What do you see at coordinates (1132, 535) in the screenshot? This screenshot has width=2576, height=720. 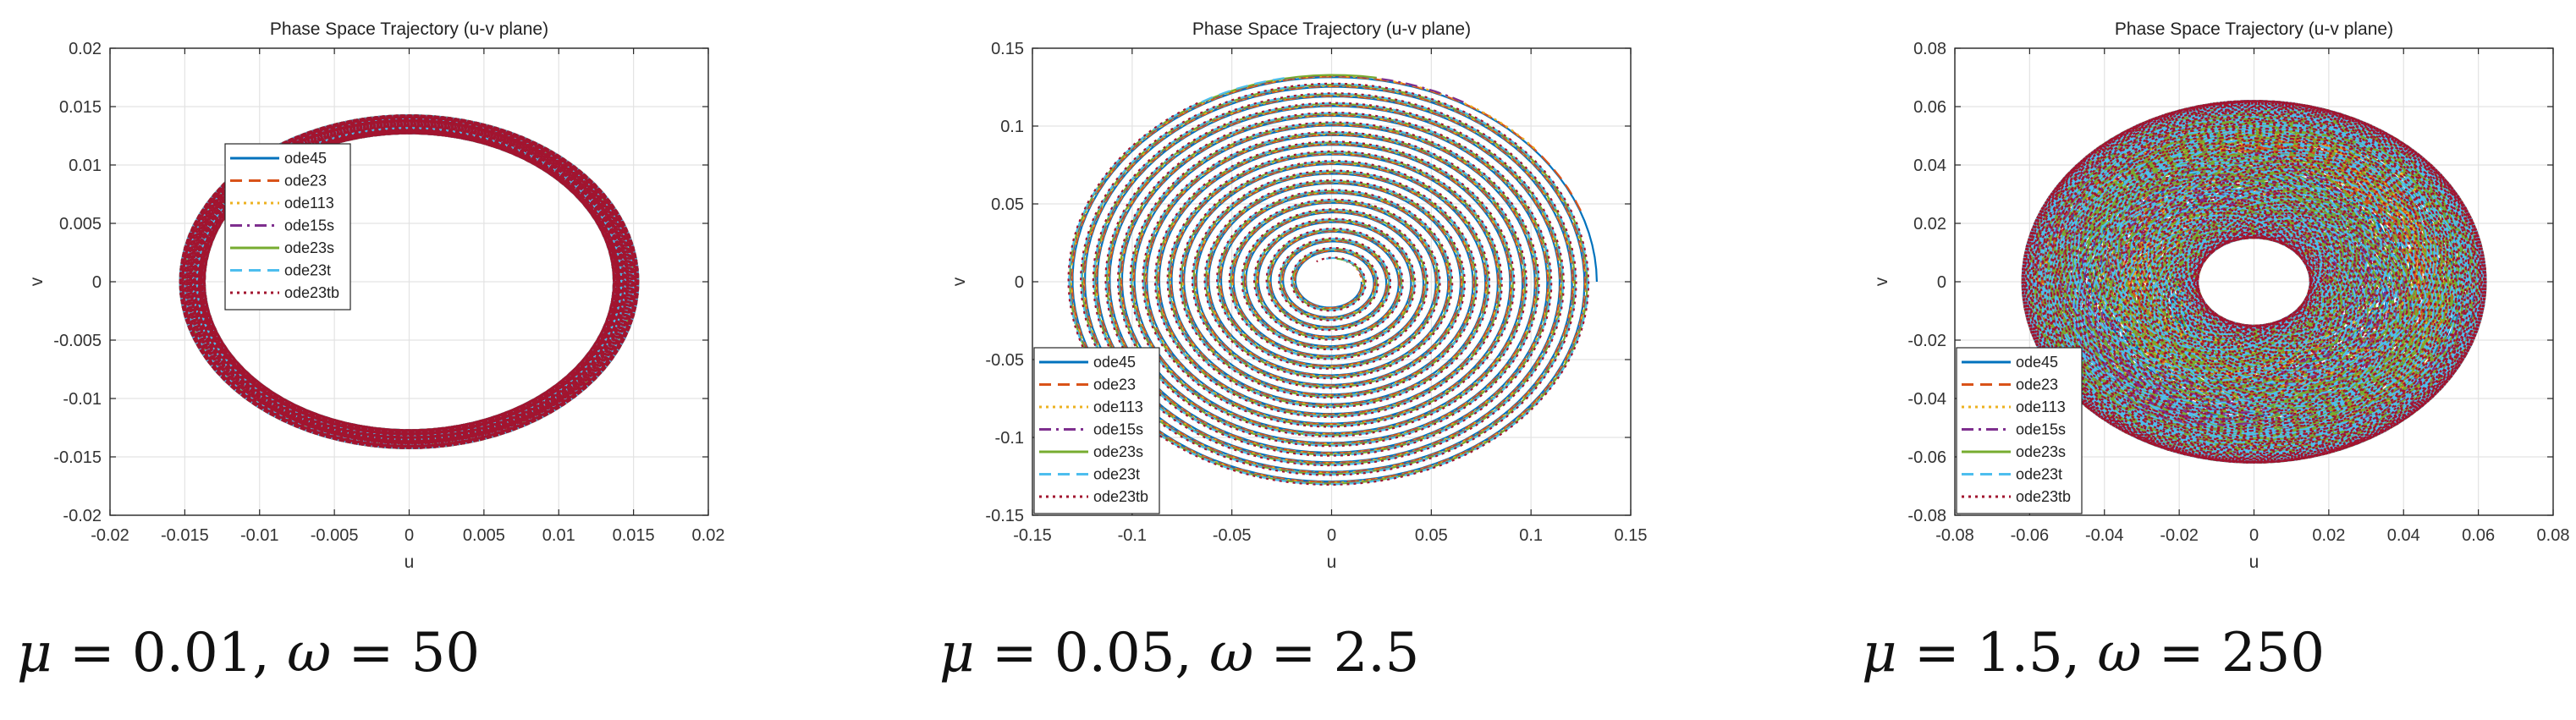 I see `x-tick-label: -0.1` at bounding box center [1132, 535].